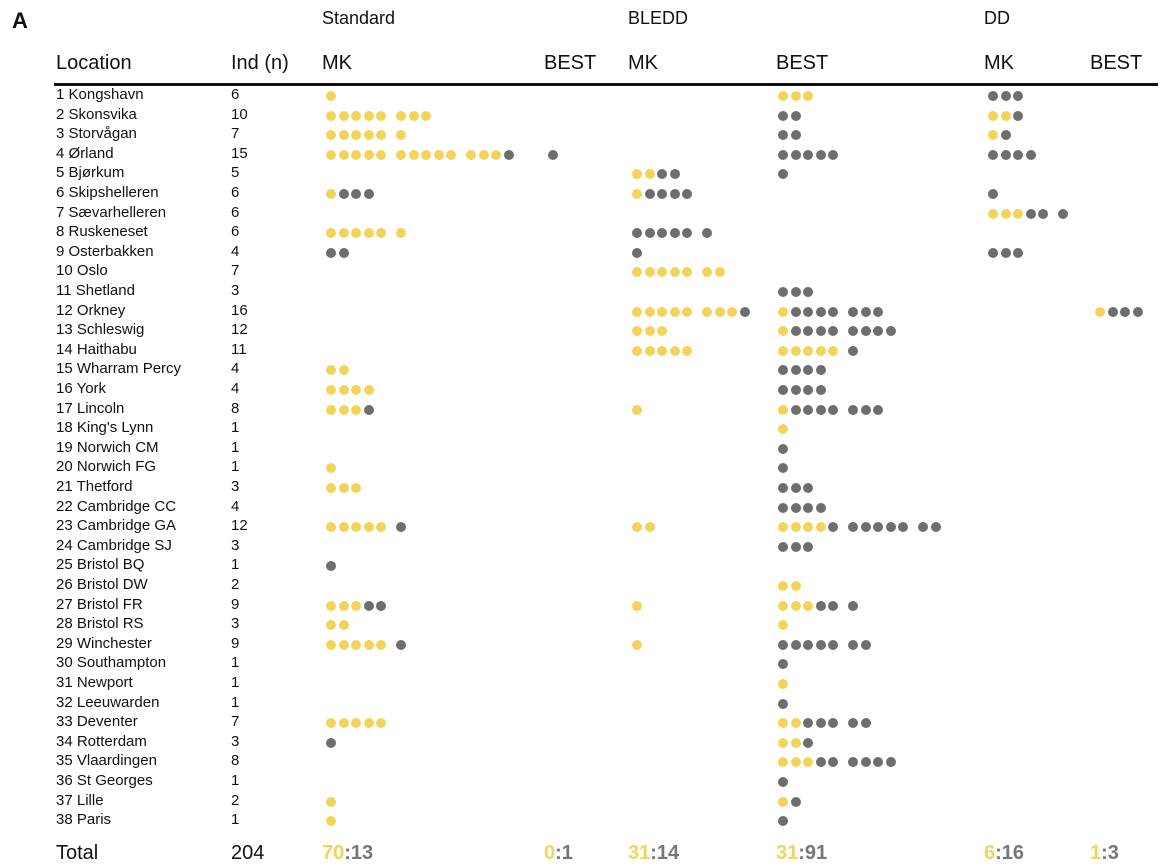 The width and height of the screenshot is (1168, 868). Describe the element at coordinates (235, 134) in the screenshot. I see `individual-count: 7` at that location.